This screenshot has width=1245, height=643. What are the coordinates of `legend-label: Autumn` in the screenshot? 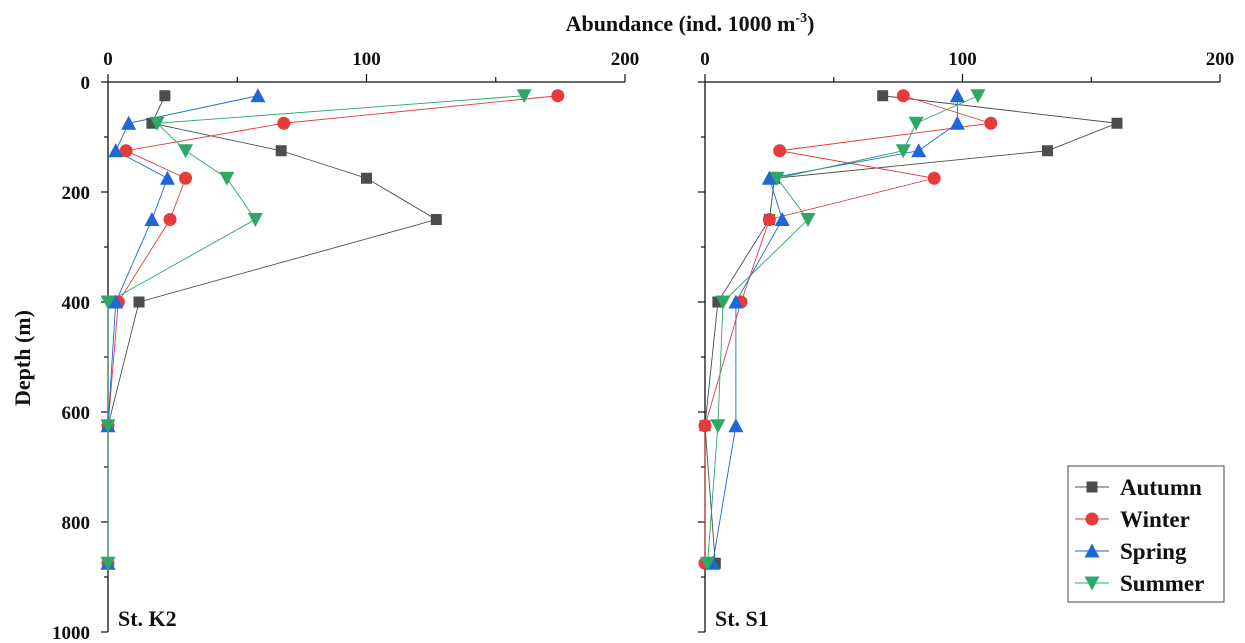 It's located at (1161, 487).